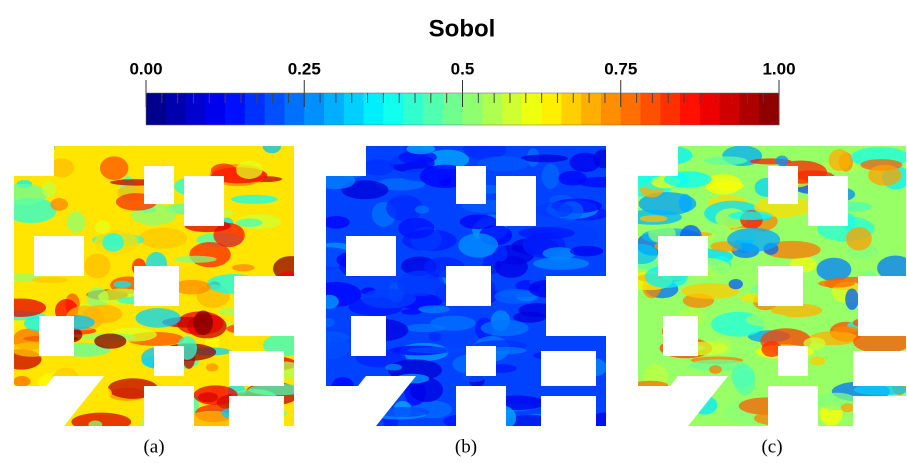  What do you see at coordinates (620, 68) in the screenshot?
I see `tick-label: 0.75` at bounding box center [620, 68].